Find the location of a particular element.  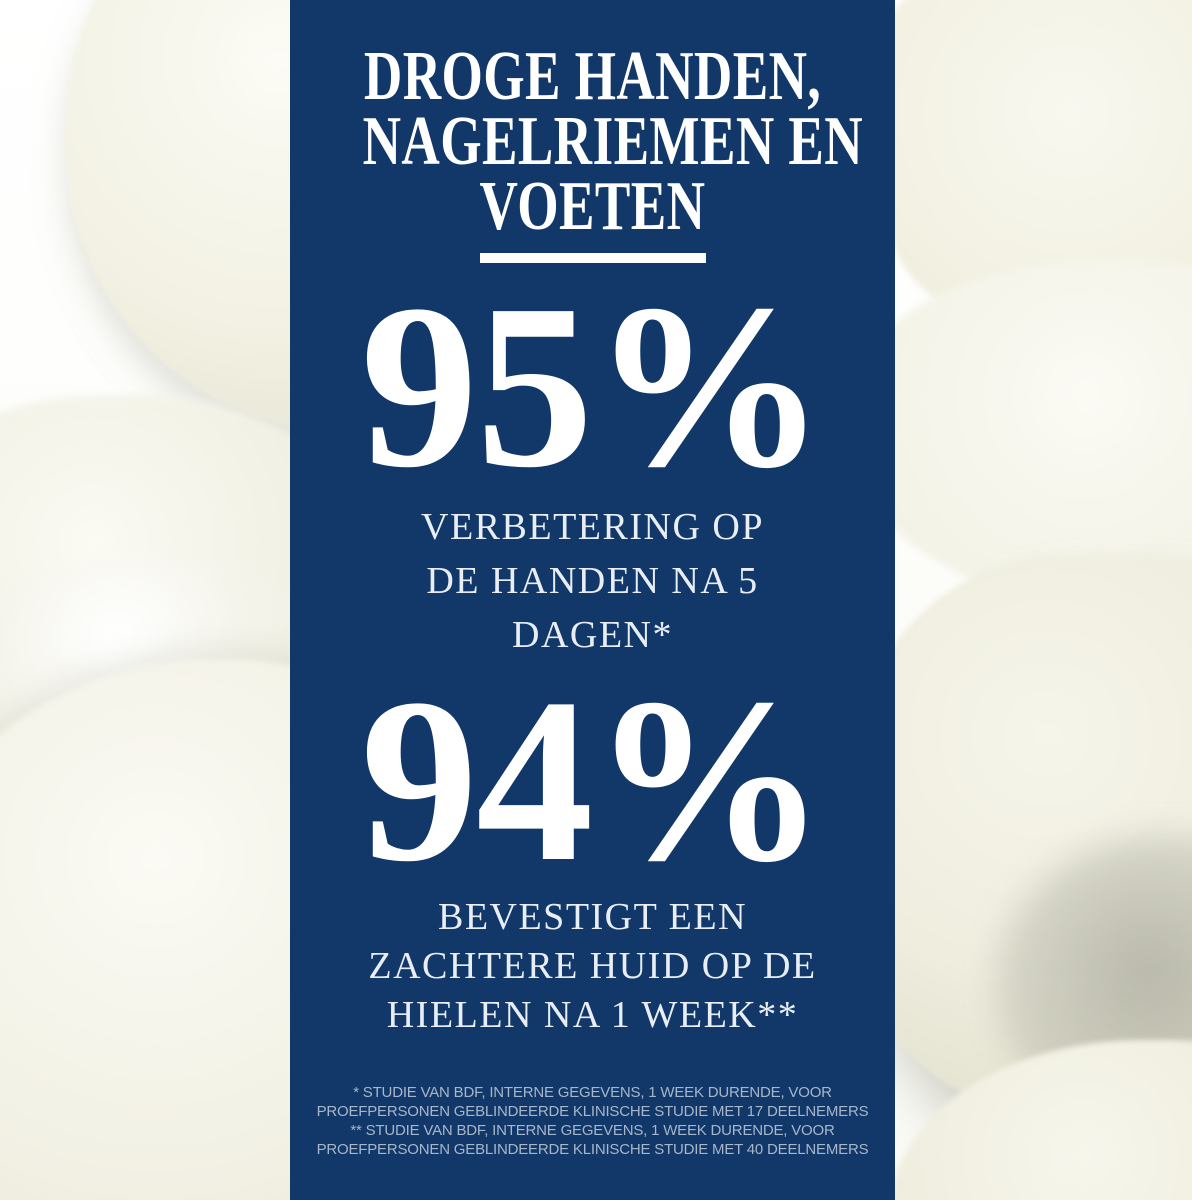

headline-line-3: VOETEN is located at coordinates (592, 206).